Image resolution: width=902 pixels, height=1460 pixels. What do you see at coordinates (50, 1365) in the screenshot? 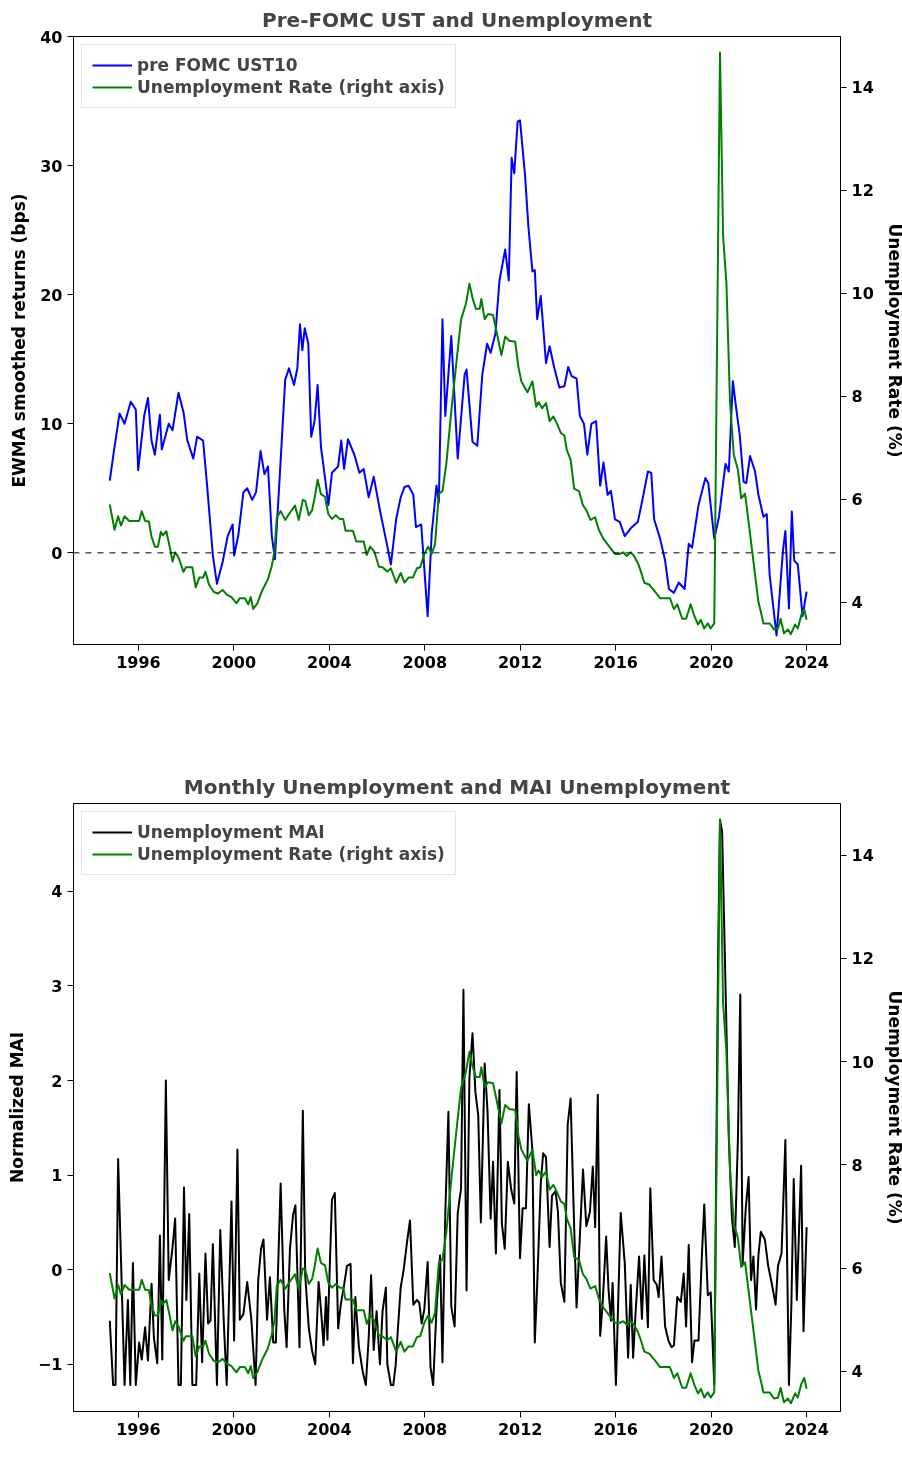
I see `y-tick-label: −1` at bounding box center [50, 1365].